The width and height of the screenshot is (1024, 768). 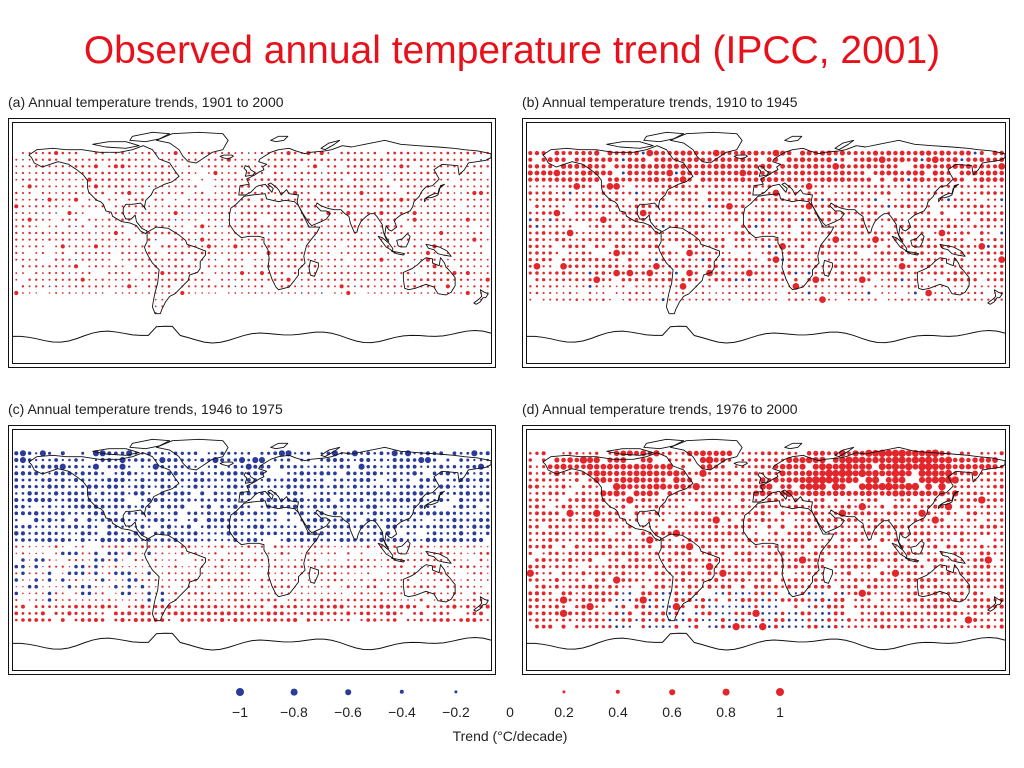 What do you see at coordinates (274, 242) in the screenshot?
I see `coastline-africa` at bounding box center [274, 242].